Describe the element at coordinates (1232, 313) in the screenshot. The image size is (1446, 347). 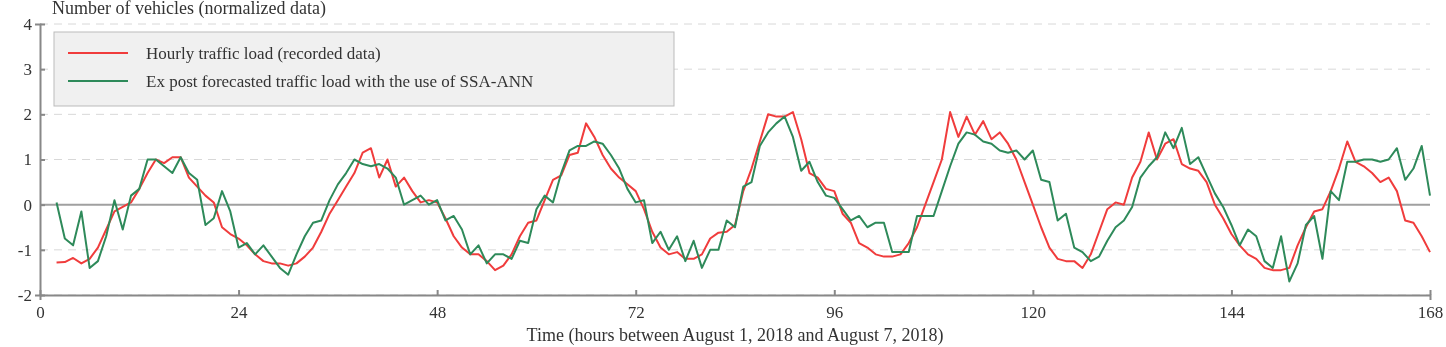
I see `x-tick-label: 144` at that location.